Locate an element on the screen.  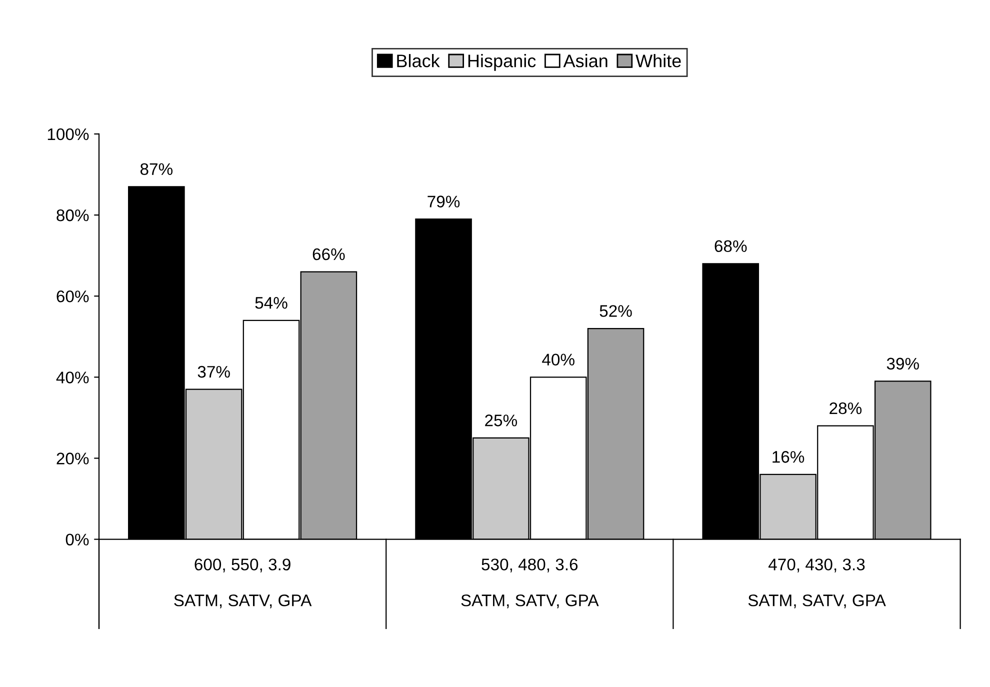
y-tick-label: 0% is located at coordinates (77, 540).